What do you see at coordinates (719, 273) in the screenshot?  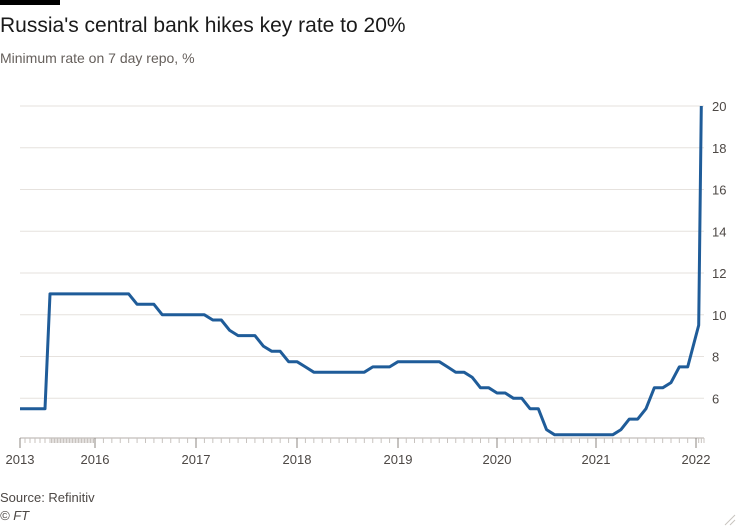 I see `y-tick-label: 12` at bounding box center [719, 273].